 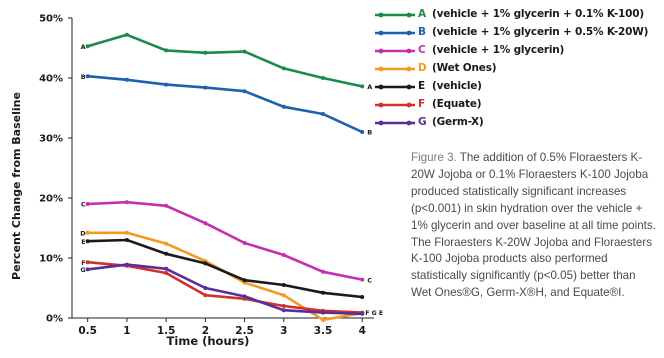 What do you see at coordinates (457, 104) in the screenshot?
I see `legend-label: (Equate)` at bounding box center [457, 104].